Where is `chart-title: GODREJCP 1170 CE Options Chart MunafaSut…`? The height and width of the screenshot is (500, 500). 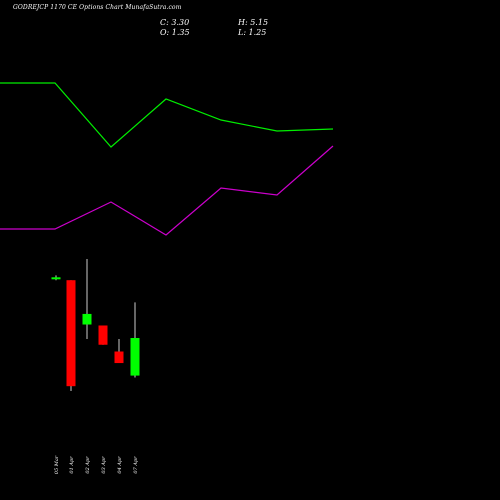
chart-title: GODREJCP 1170 CE Options Chart MunafaSut… is located at coordinates (97, 7).